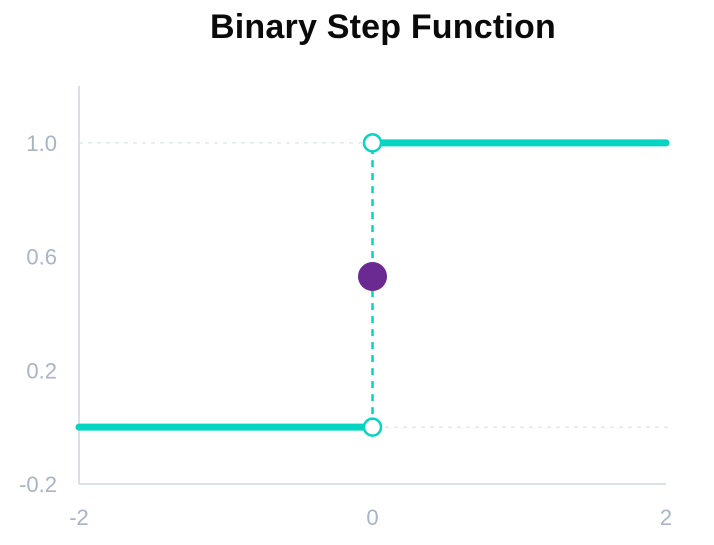 The width and height of the screenshot is (714, 545). Describe the element at coordinates (41, 370) in the screenshot. I see `y-tick-label: 0.2` at that location.